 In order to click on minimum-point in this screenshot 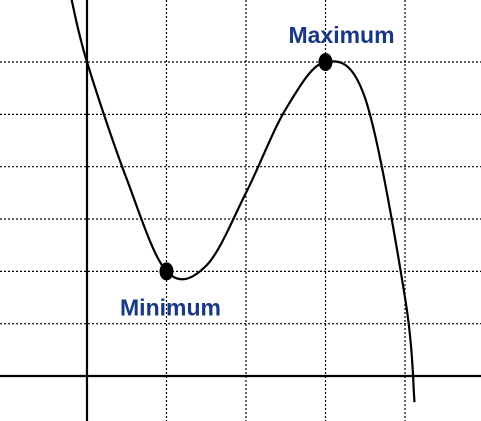, I will do `click(166, 271)`.